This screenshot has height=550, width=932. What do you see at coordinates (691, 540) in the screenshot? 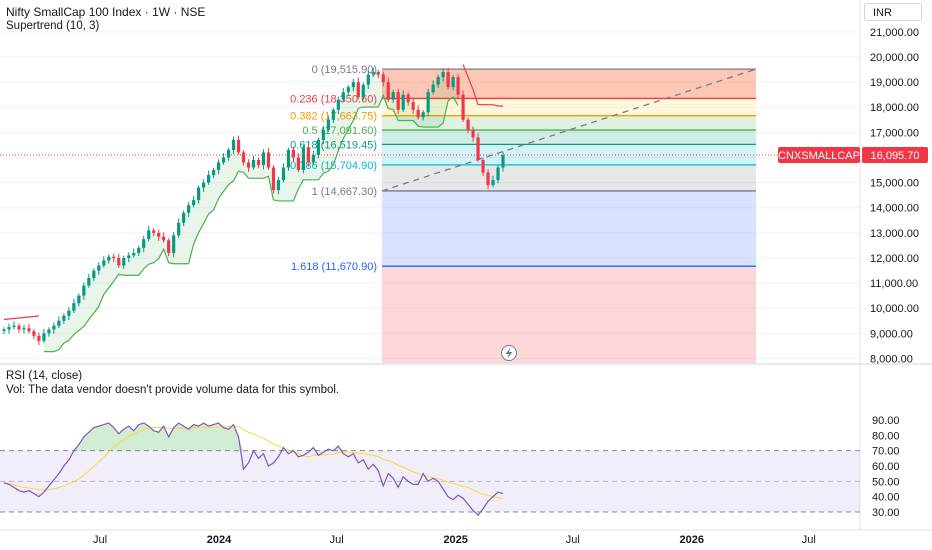
I see `time-tick-label: 2026` at bounding box center [691, 540].